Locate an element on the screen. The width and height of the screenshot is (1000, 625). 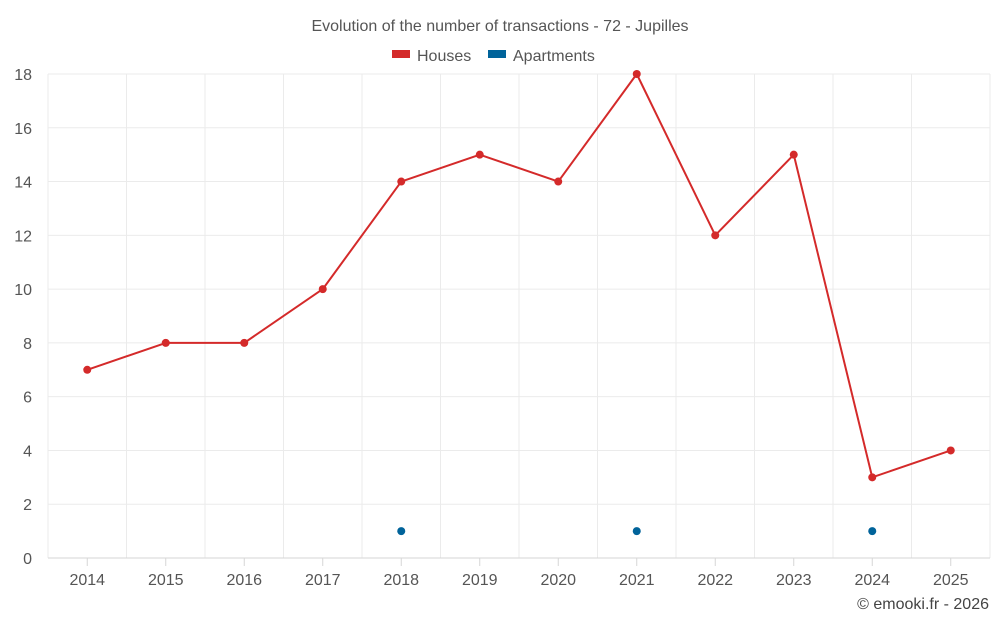
credit-text: © emooki.fr - 2026 is located at coordinates (923, 604).